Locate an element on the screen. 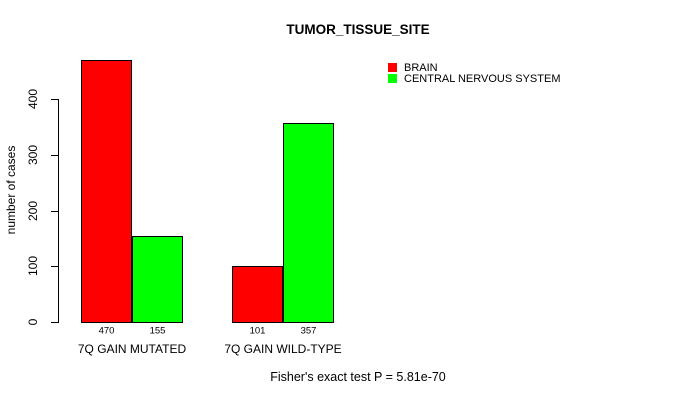 The image size is (690, 400). bar-value-label: 101 is located at coordinates (257, 331).